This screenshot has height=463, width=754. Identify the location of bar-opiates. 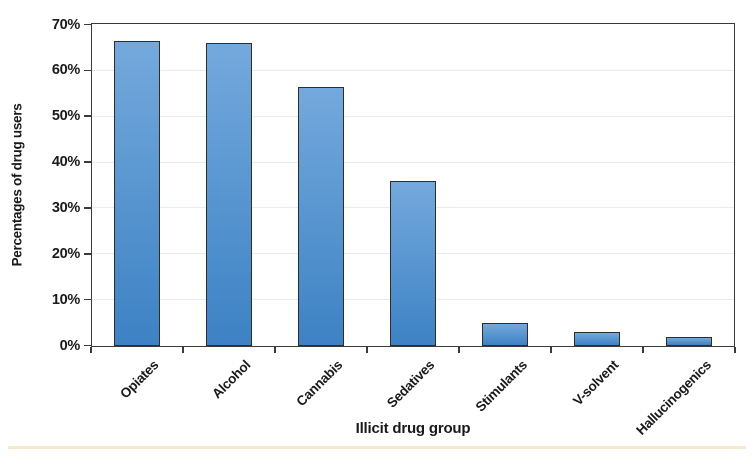
(136, 193).